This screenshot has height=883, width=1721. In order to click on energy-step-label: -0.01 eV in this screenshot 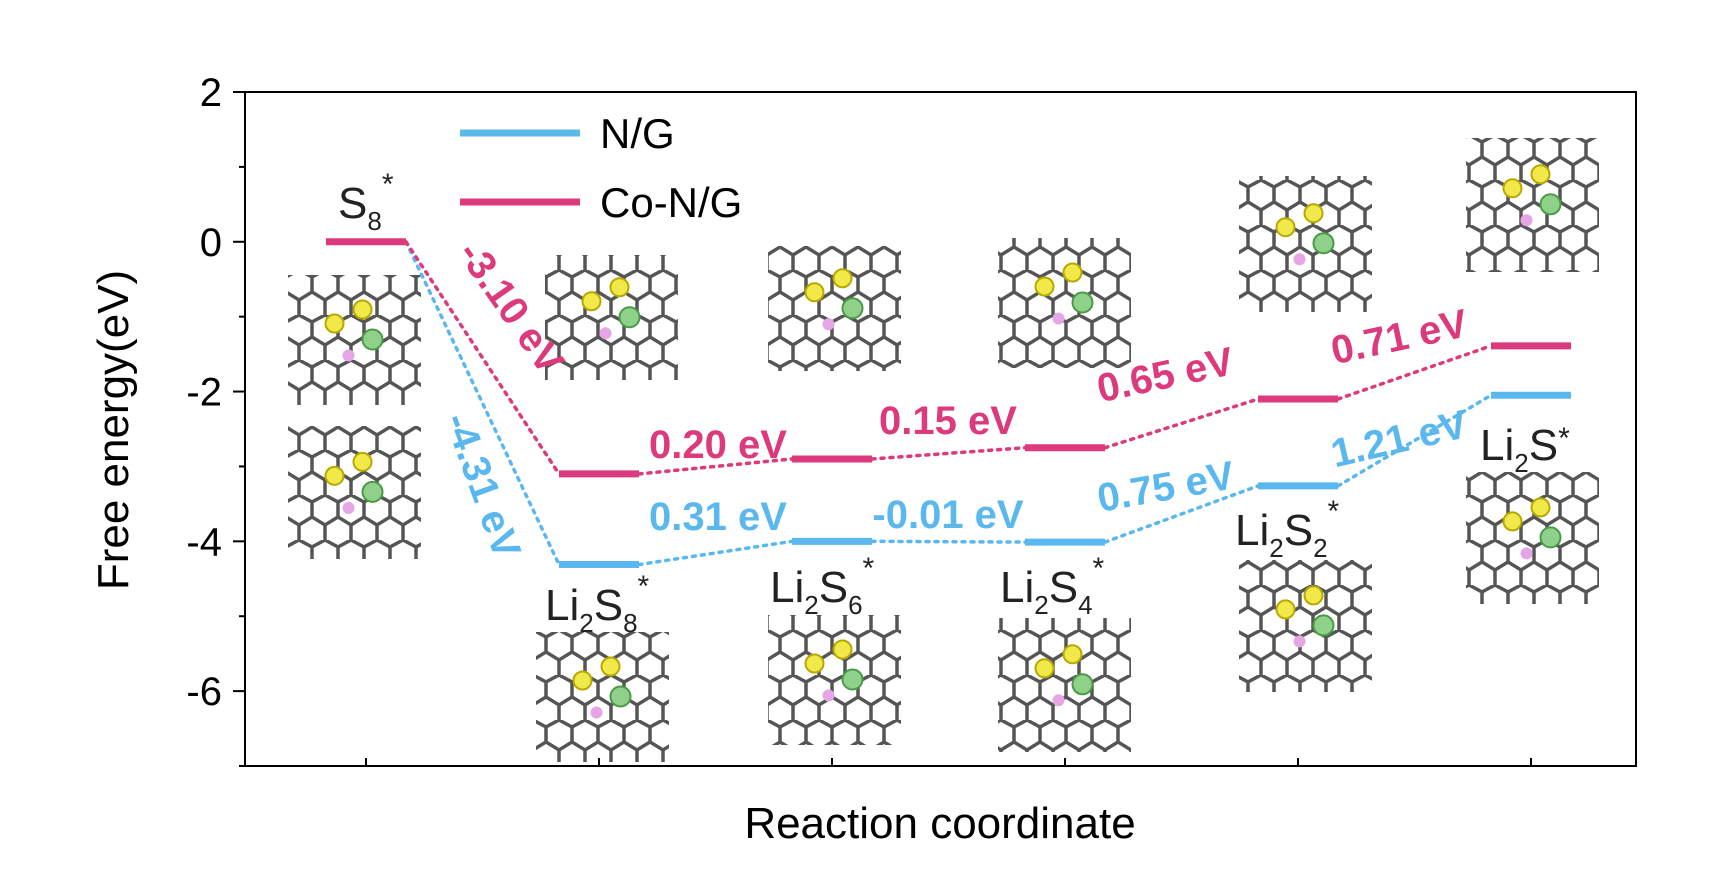, I will do `click(948, 515)`.